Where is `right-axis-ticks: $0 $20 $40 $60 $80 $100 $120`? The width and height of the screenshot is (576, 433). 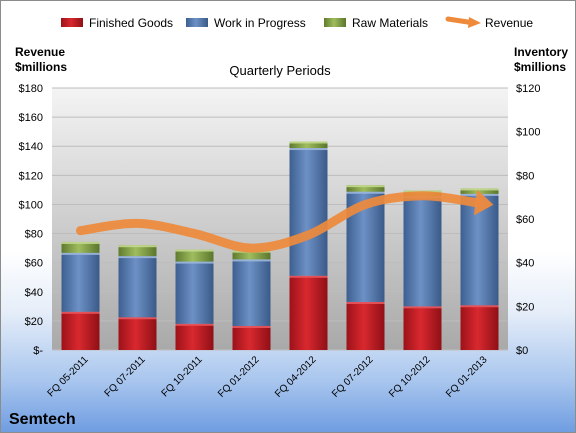
right-axis-ticks: $0 $20 $40 $60 $80 $100 $120 is located at coordinates (528, 220).